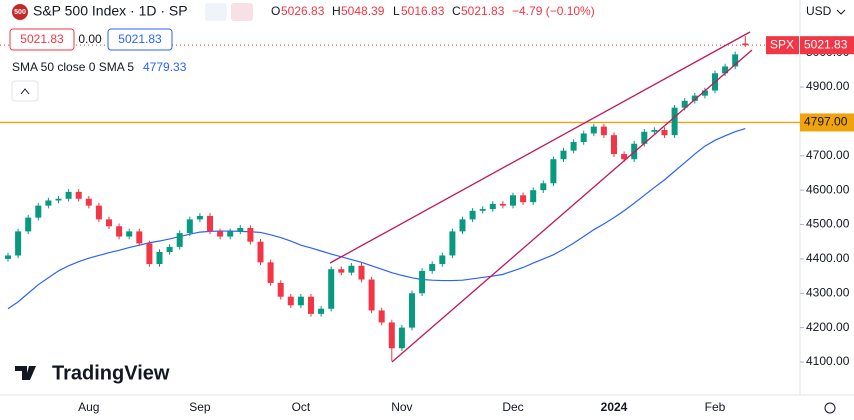 The image size is (854, 420). I want to click on sma-value: 4779.33, so click(165, 67).